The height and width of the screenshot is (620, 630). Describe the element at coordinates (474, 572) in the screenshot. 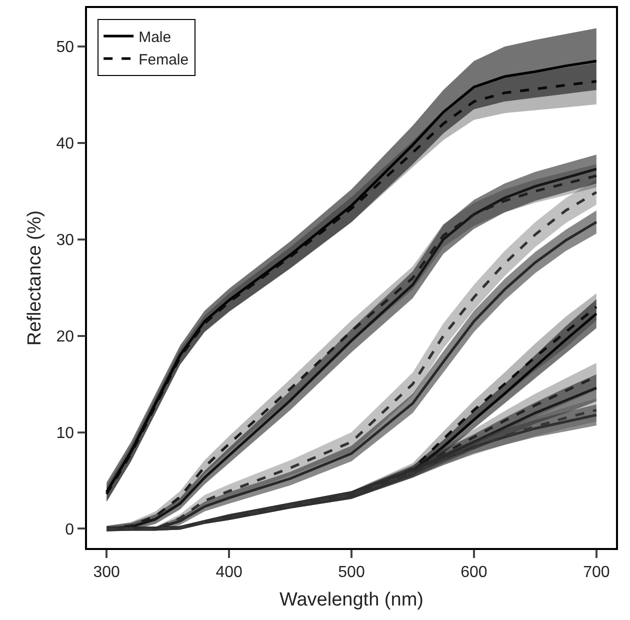

I see `x-tick-label: 600` at that location.